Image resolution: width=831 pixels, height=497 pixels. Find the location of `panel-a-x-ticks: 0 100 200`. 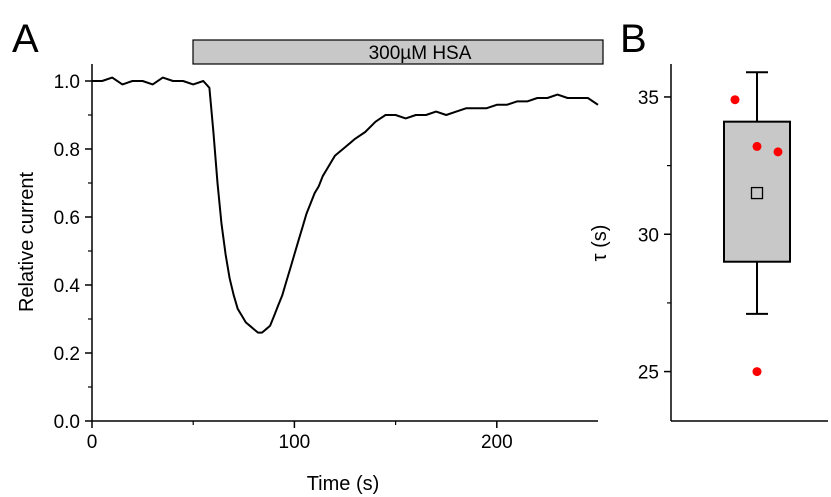

panel-a-x-ticks: 0 100 200 is located at coordinates (300, 437).